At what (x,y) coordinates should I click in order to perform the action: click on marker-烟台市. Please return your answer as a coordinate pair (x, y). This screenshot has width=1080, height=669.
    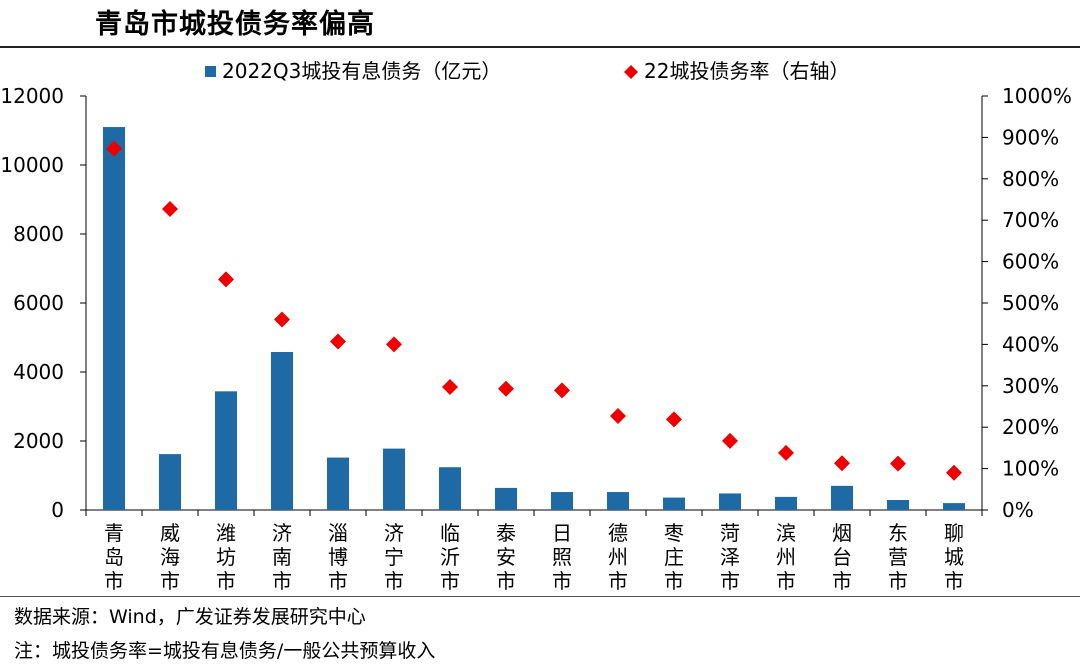
    Looking at the image, I should click on (842, 463).